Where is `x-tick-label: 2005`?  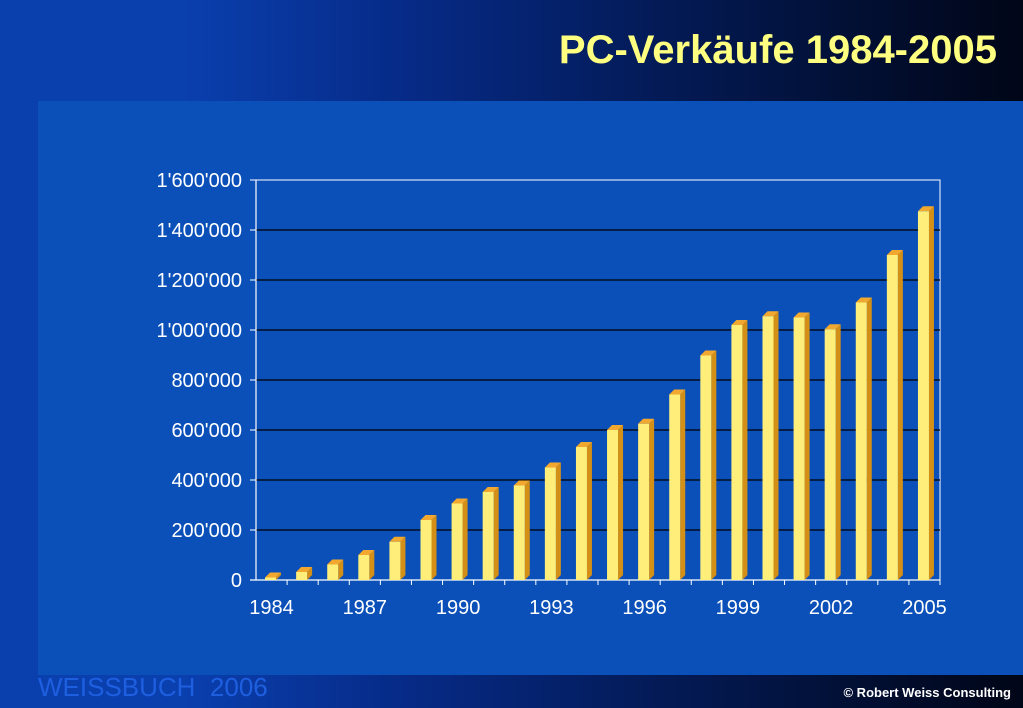 x-tick-label: 2005 is located at coordinates (924, 608).